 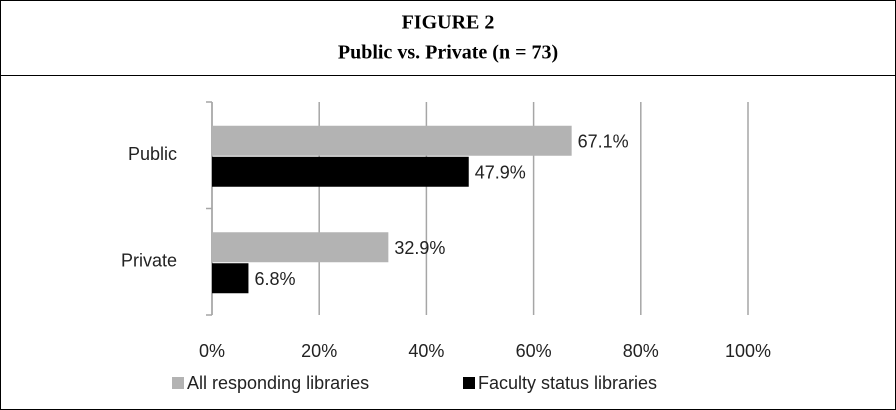 What do you see at coordinates (319, 351) in the screenshot?
I see `x-tick-label: 20%` at bounding box center [319, 351].